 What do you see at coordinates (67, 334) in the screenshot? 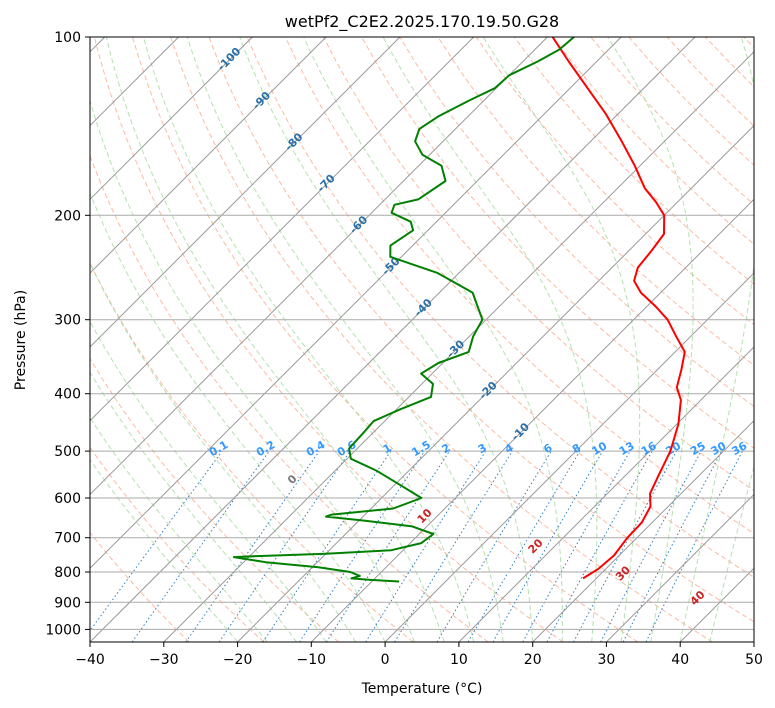
I see `y-axis: 100 200 300 400 500 600 700 800 900 1000` at bounding box center [67, 334].